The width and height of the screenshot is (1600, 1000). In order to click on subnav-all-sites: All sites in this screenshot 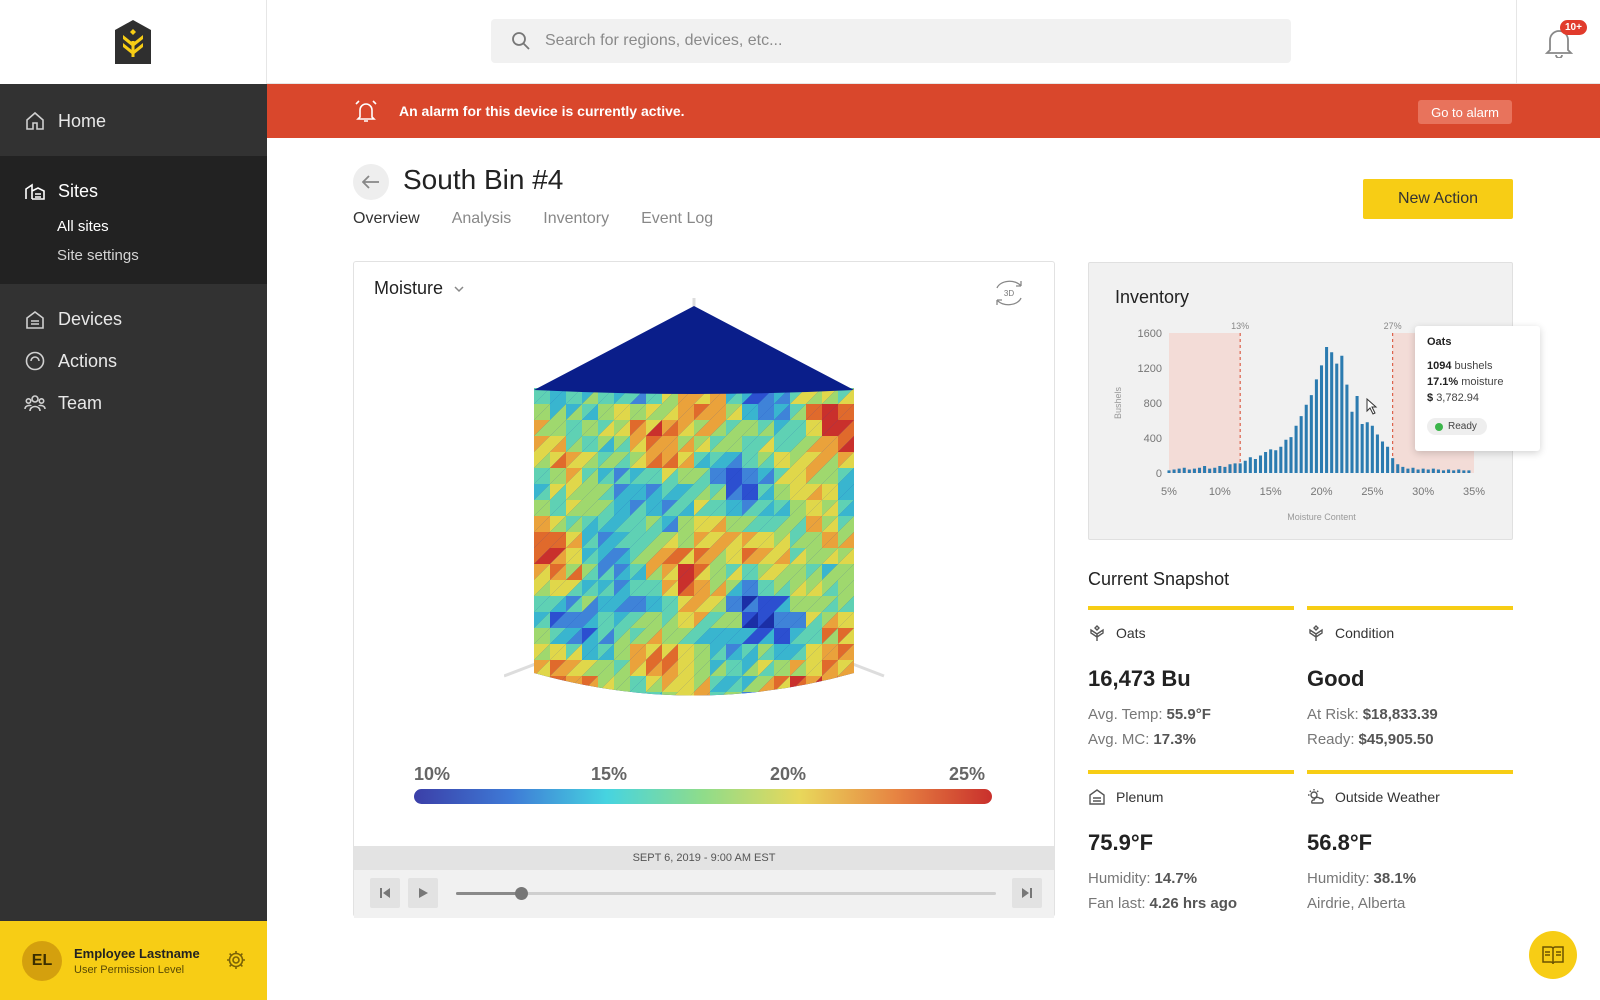, I will do `click(83, 226)`.